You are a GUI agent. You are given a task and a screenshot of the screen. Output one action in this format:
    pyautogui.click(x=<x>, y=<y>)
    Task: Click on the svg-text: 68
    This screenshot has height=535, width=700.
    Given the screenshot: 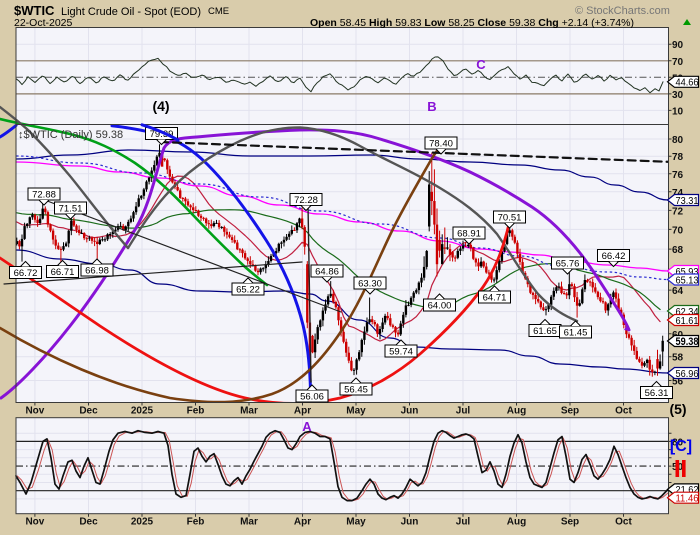 What is the action you would take?
    pyautogui.click(x=678, y=250)
    